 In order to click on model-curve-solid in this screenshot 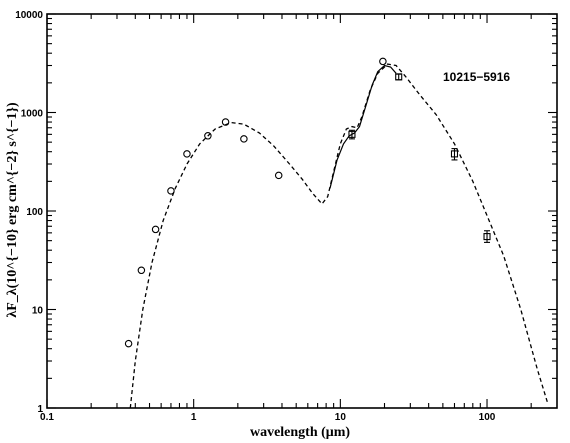, I will do `click(363, 126)`.